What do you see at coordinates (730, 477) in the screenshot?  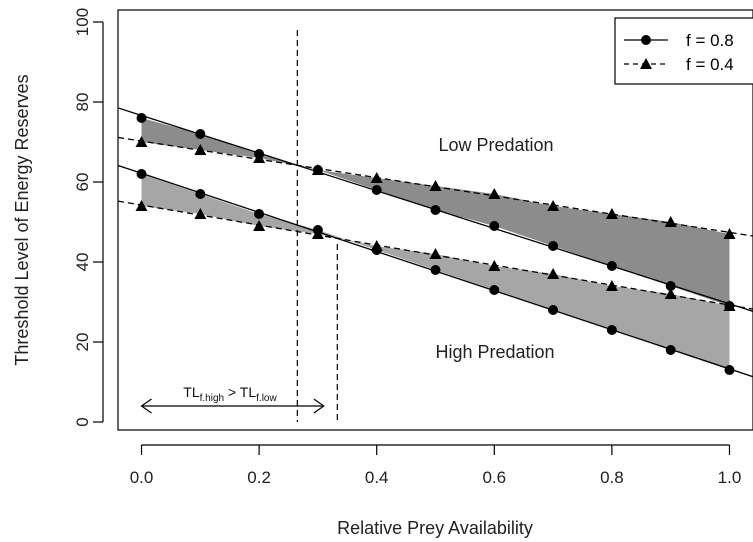 I see `x-tick-label-5: 1.0` at bounding box center [730, 477].